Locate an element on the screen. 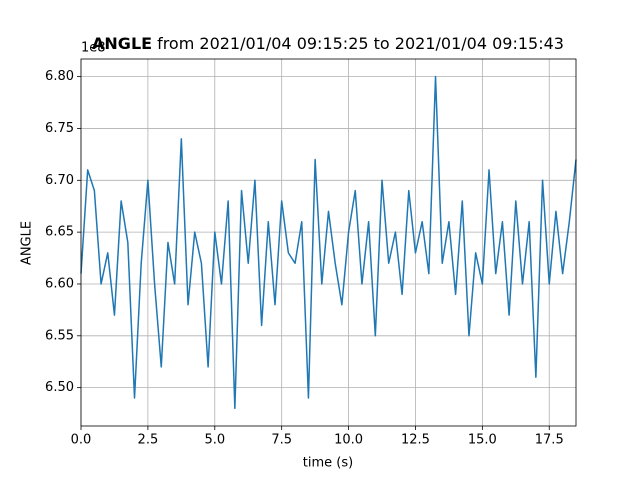 This screenshot has height=480, width=640. x-tick-label: 5.0 is located at coordinates (214, 440).